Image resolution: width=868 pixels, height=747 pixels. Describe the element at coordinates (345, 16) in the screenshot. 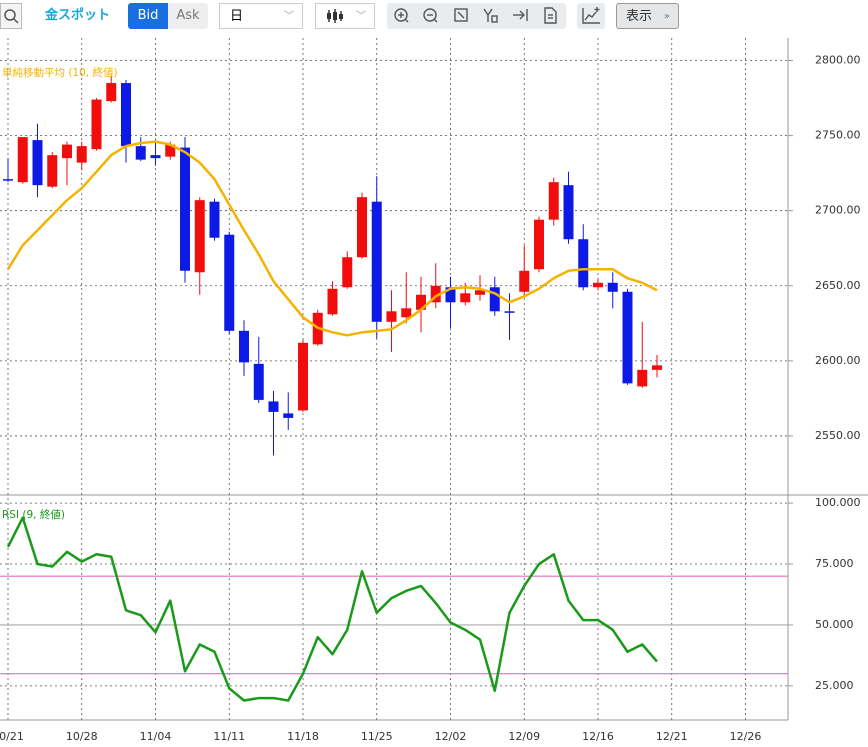

I see `chart-type-select: ﹀` at that location.